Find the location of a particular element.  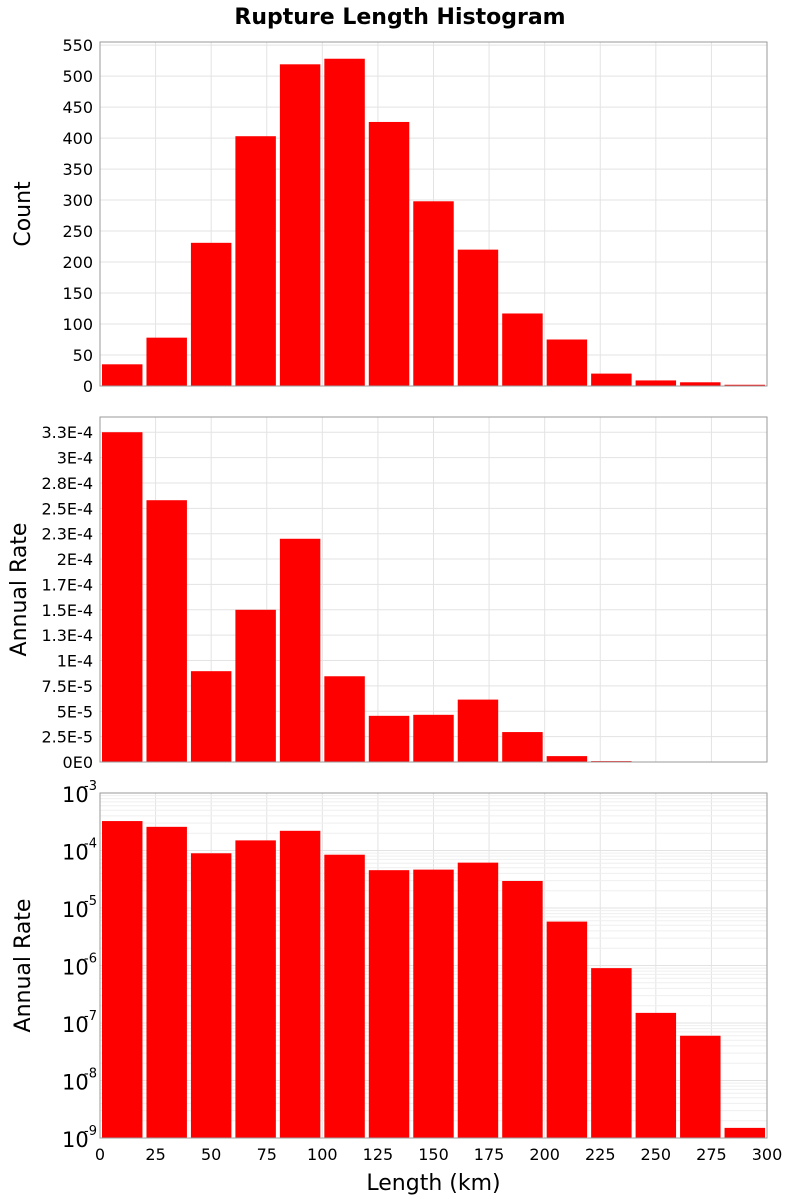

x-tick-label: 225 is located at coordinates (600, 1154).